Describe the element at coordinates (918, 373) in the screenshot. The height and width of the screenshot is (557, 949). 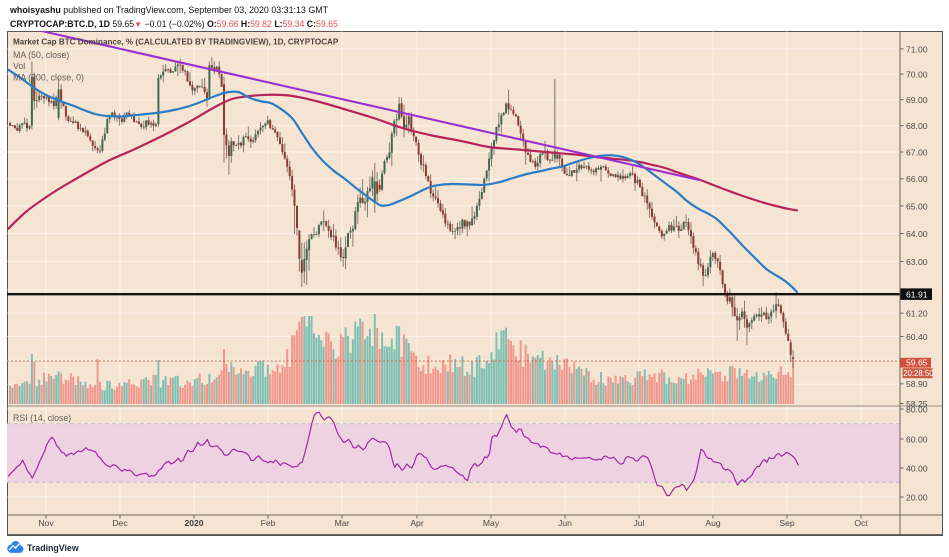
I see `svg-text: 20:28:50` at that location.